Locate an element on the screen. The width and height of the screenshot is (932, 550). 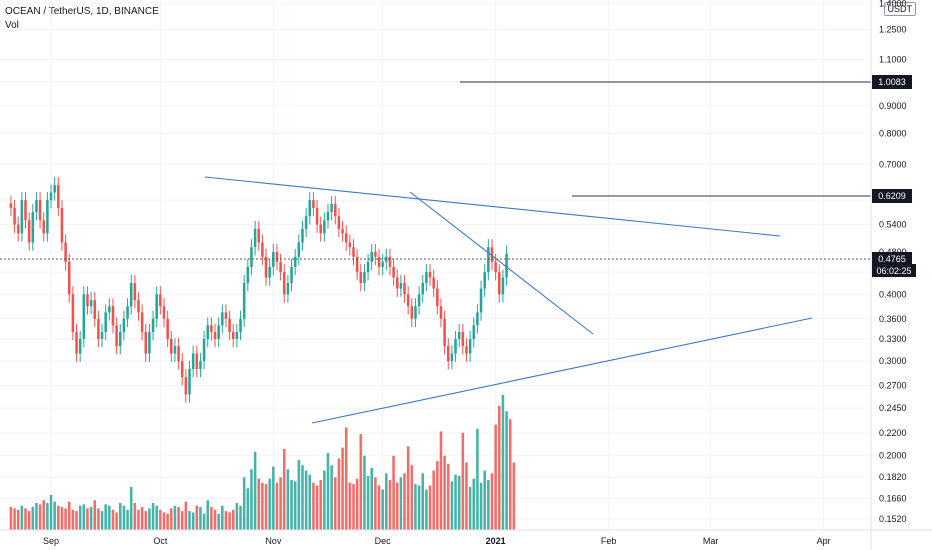
x-tick-label: Mar is located at coordinates (711, 541).